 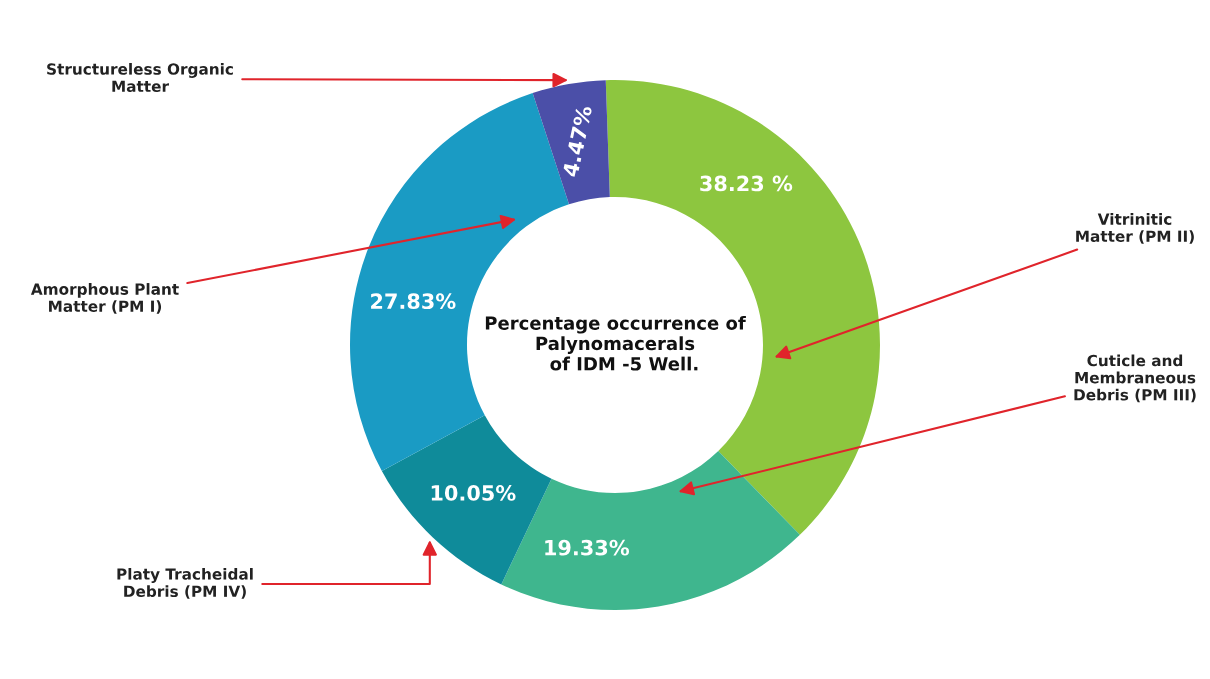 I want to click on data-label: 10.05%, so click(x=473, y=493).